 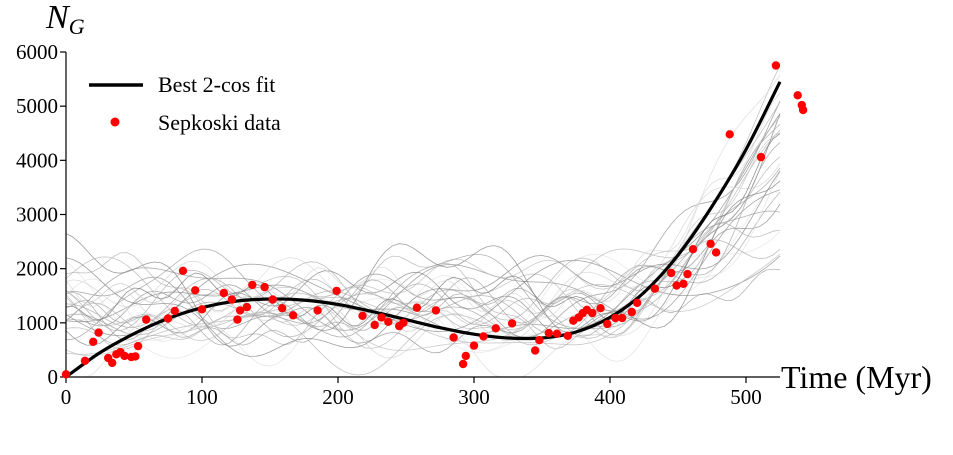 What do you see at coordinates (37, 269) in the screenshot?
I see `y-tick-label: 2000` at bounding box center [37, 269].